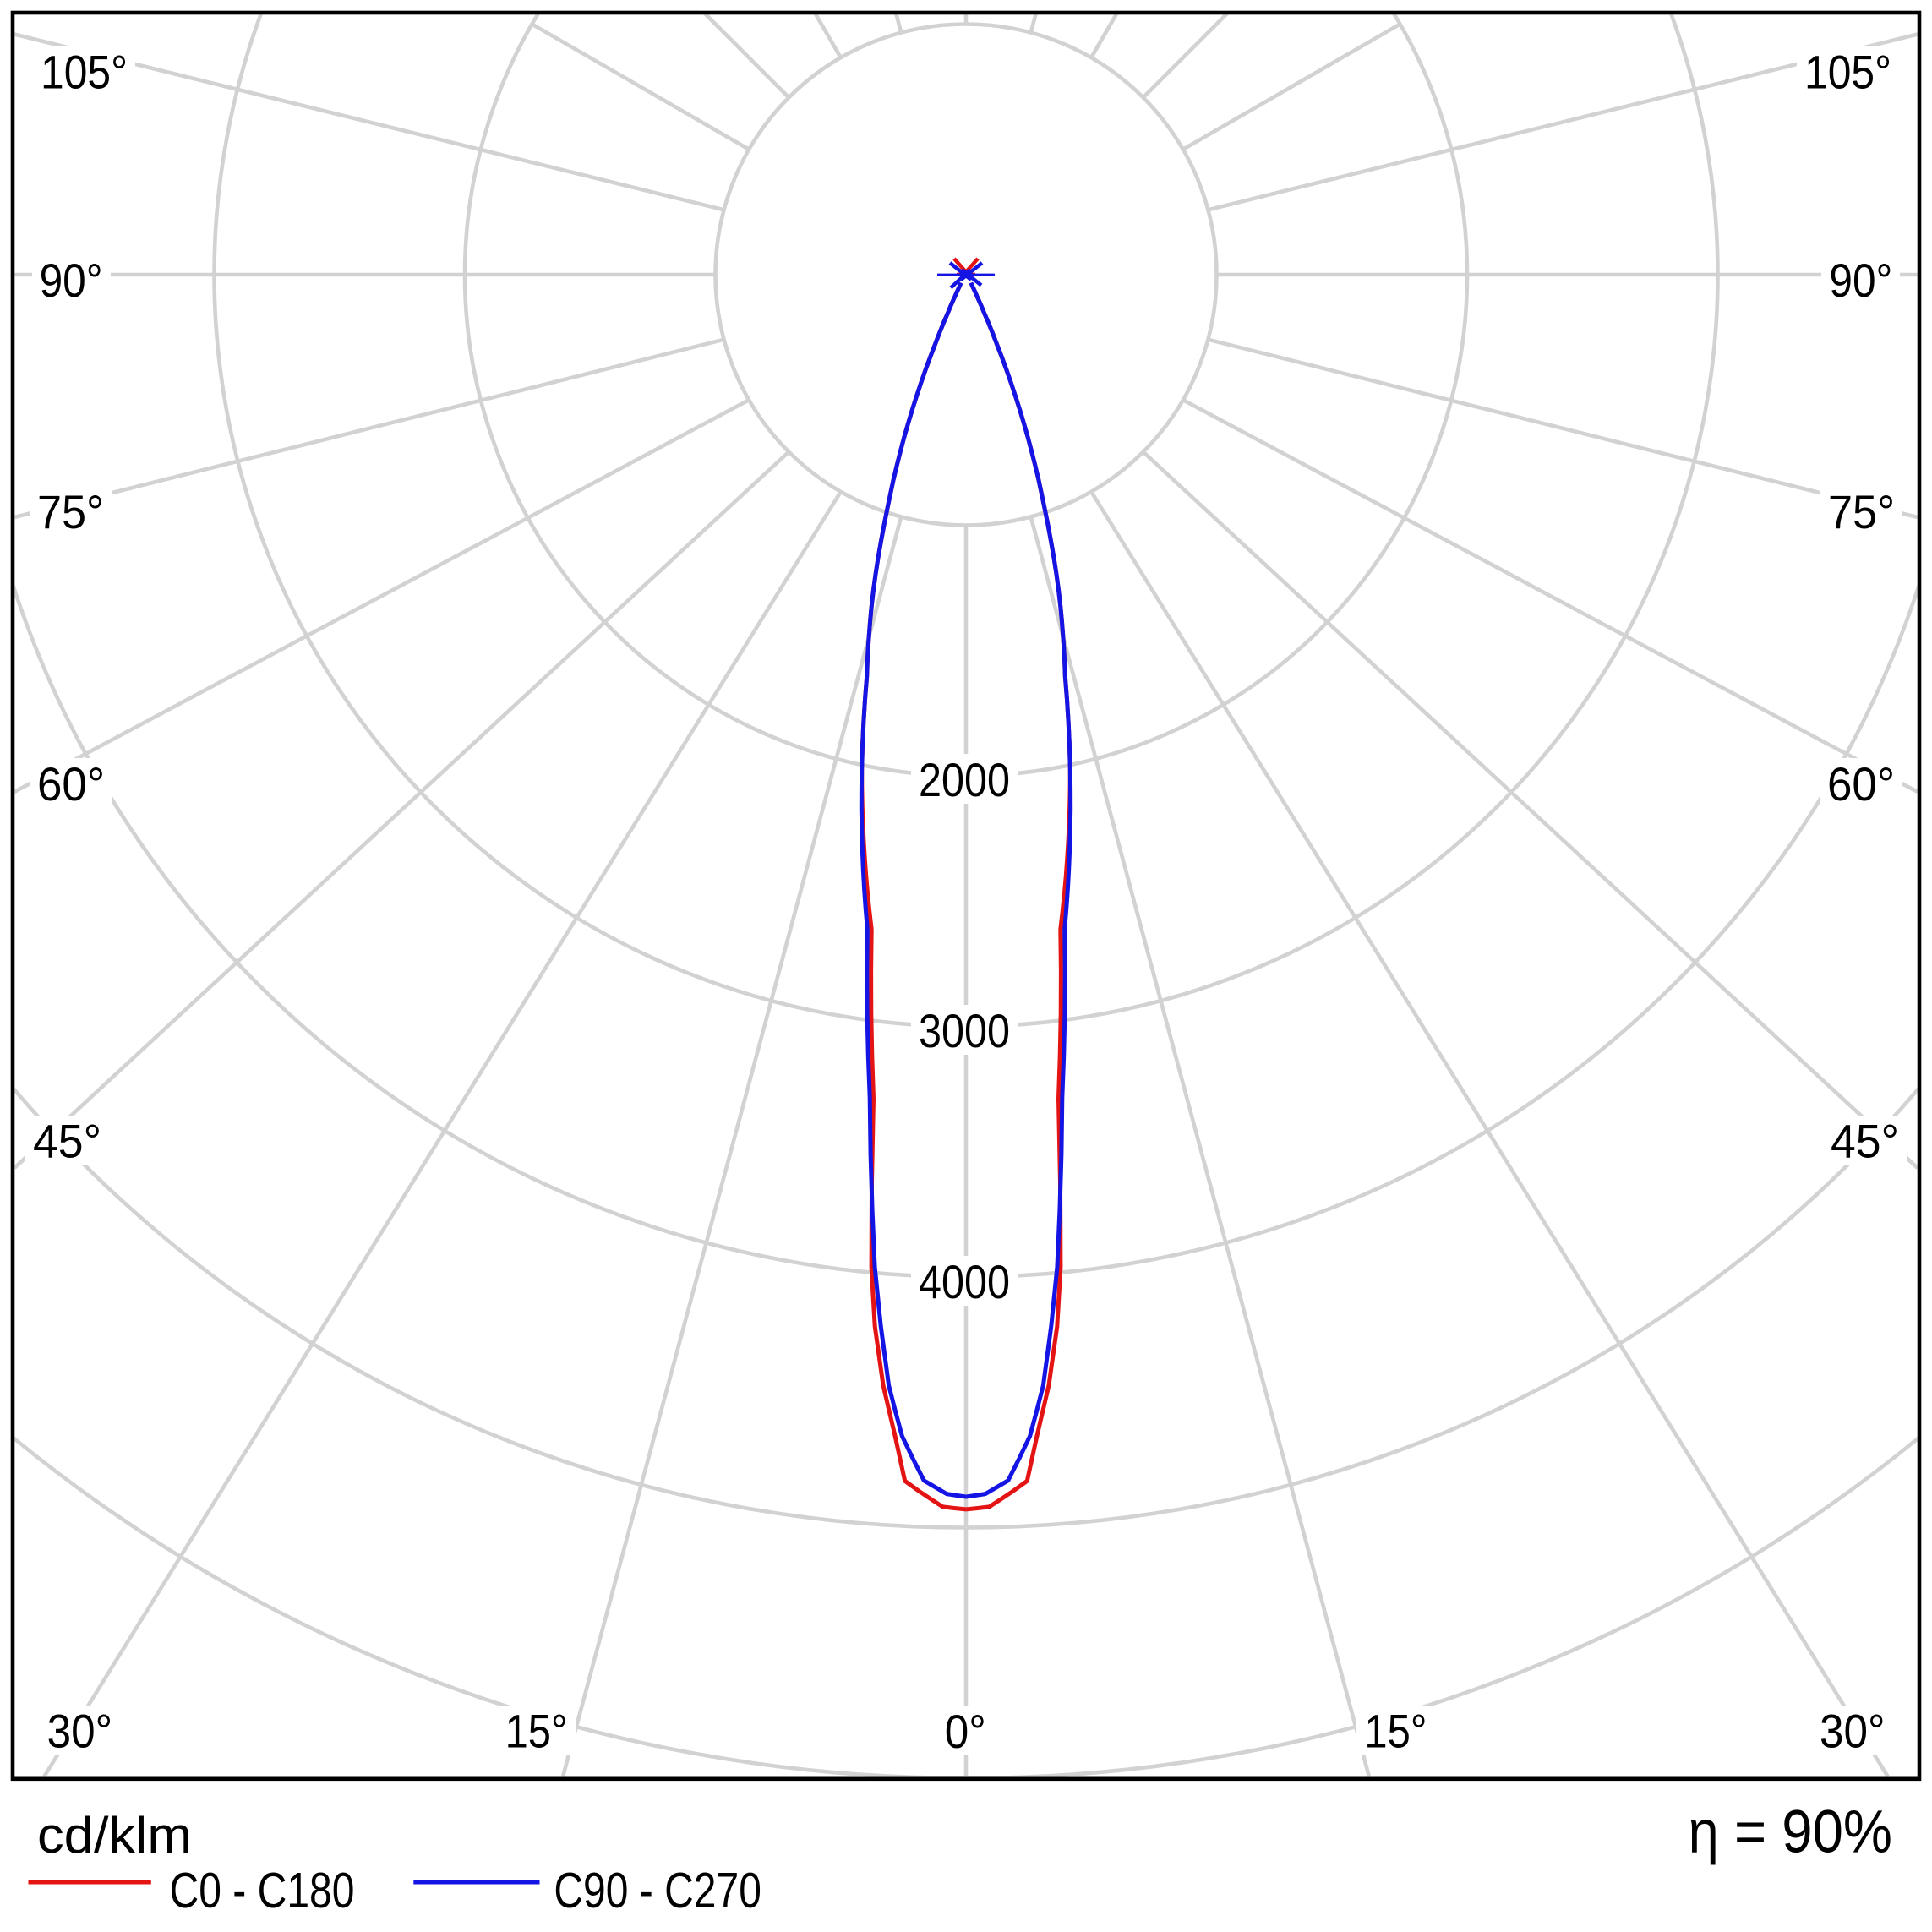 Image resolution: width=1932 pixels, height=1932 pixels. I want to click on svg-text: η = 90%, so click(1791, 1833).